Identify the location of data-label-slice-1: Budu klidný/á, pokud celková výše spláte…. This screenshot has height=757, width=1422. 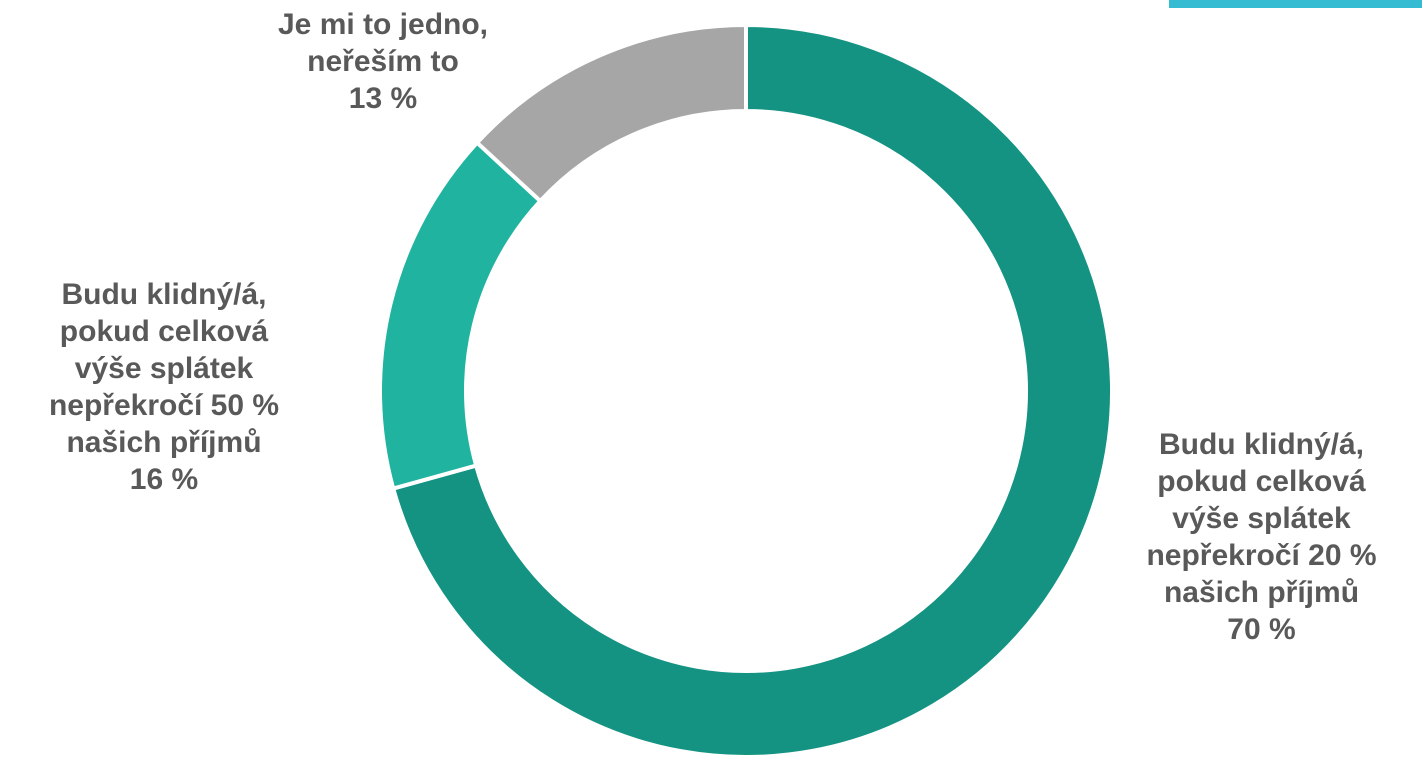
(1261, 537).